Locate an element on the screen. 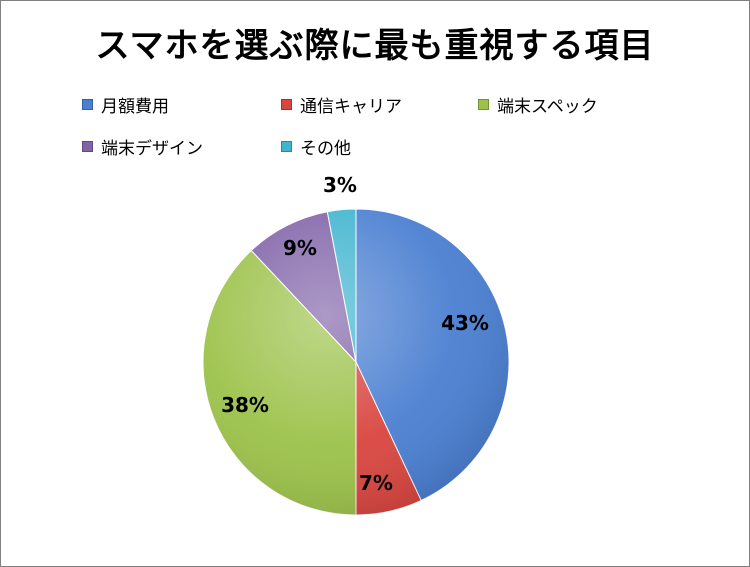 The image size is (750, 567). legend-item-device-spec: 端末スペック is located at coordinates (538, 104).